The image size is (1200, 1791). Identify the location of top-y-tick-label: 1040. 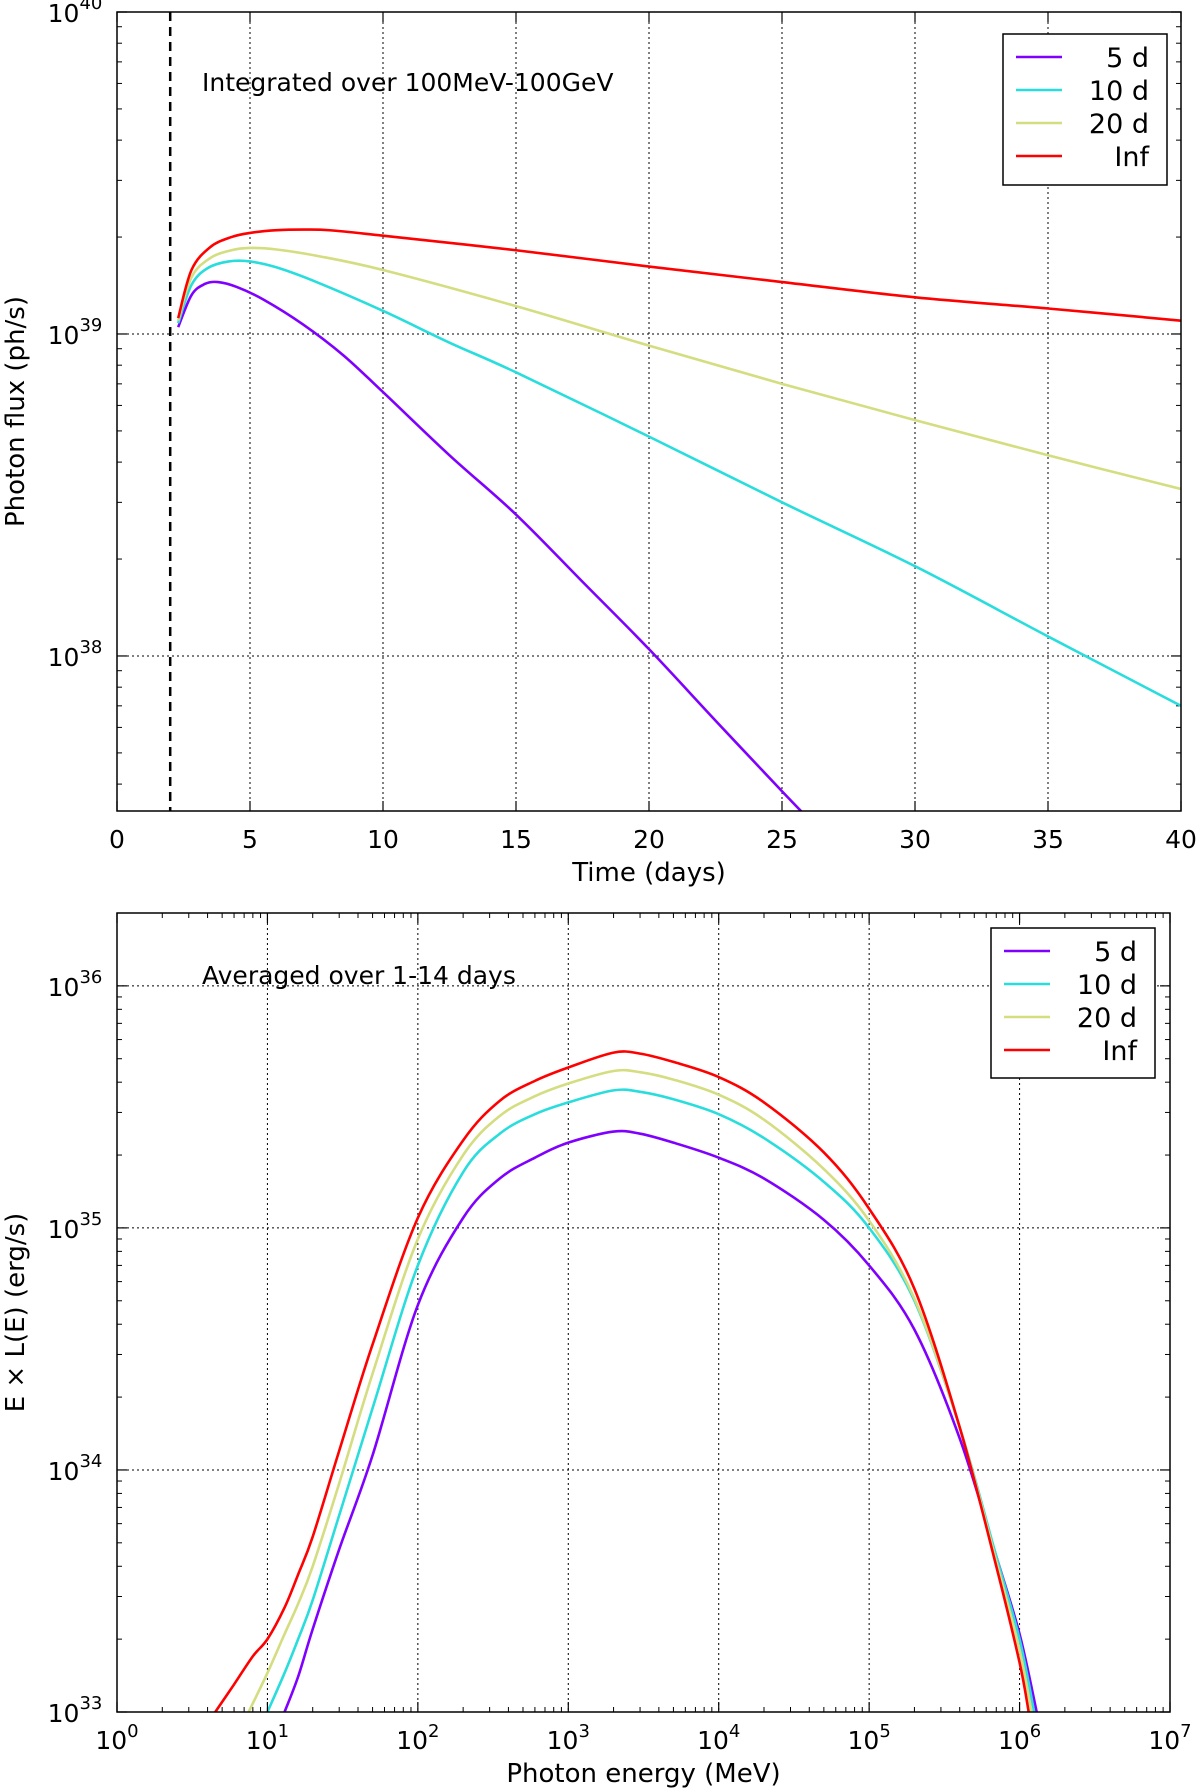
(75, 14).